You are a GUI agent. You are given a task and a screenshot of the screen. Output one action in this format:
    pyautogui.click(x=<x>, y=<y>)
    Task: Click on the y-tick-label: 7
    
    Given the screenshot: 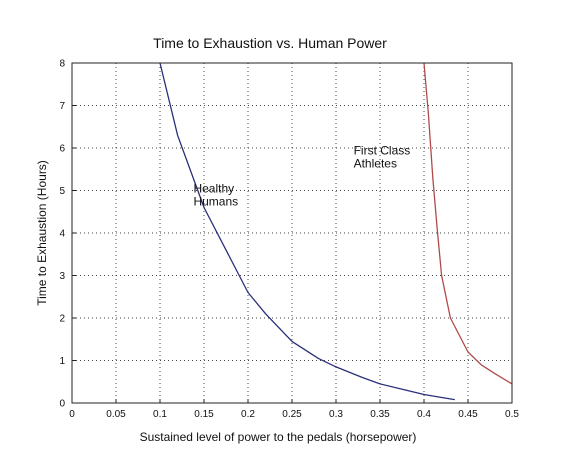 What is the action you would take?
    pyautogui.click(x=62, y=106)
    